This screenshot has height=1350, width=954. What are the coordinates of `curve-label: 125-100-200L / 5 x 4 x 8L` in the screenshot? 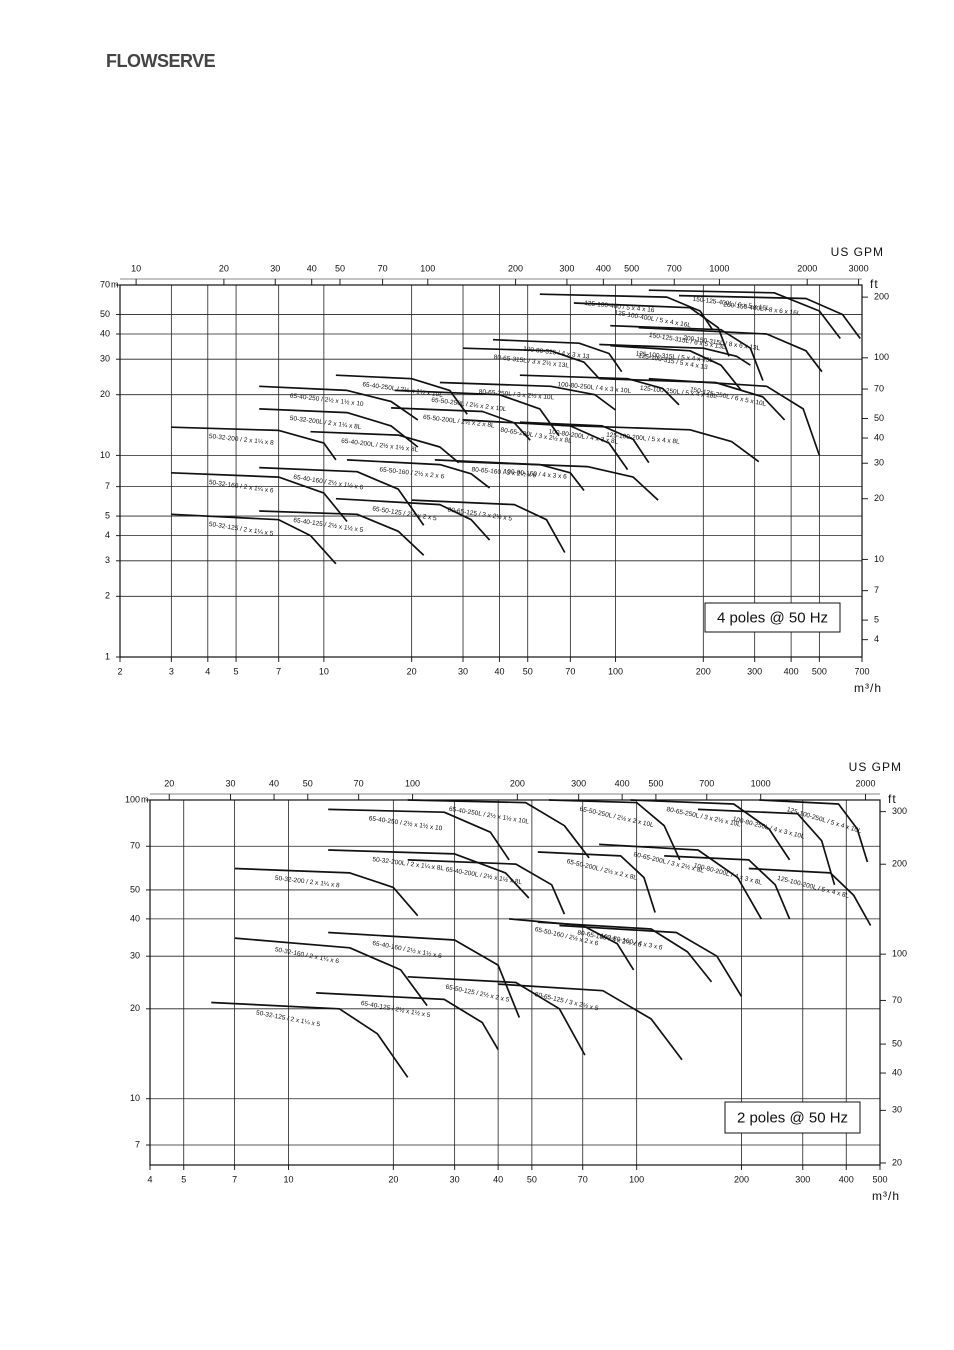 It's located at (813, 887).